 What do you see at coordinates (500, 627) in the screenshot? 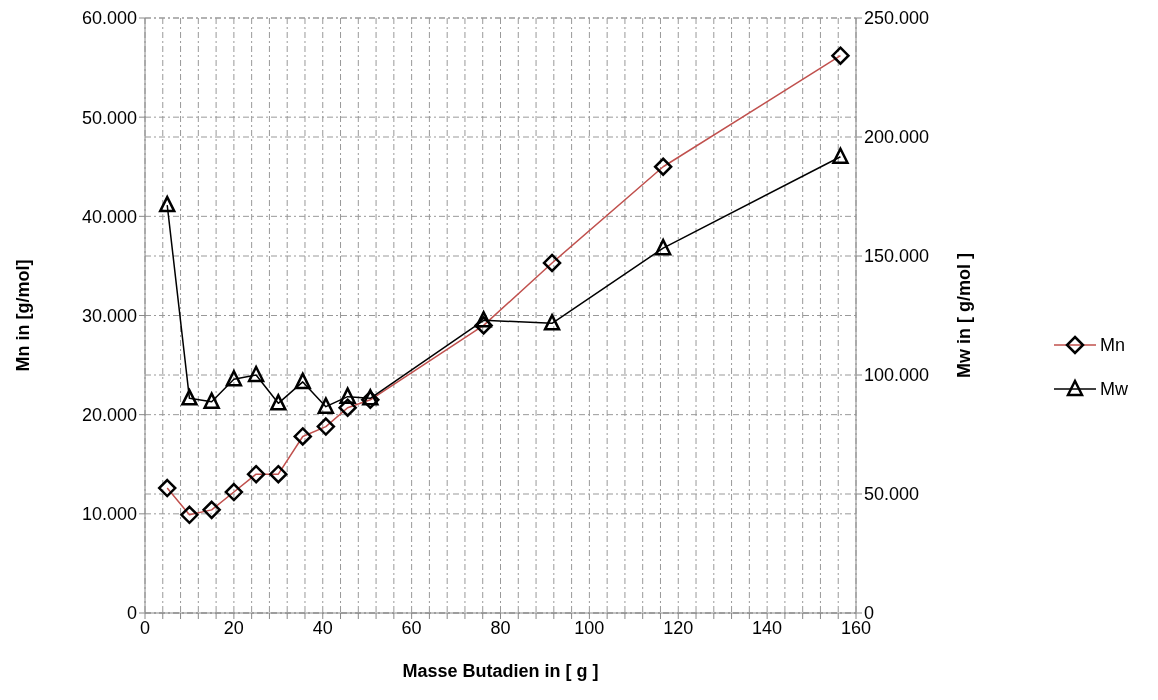
I see `x-tick-label: 80` at bounding box center [500, 627].